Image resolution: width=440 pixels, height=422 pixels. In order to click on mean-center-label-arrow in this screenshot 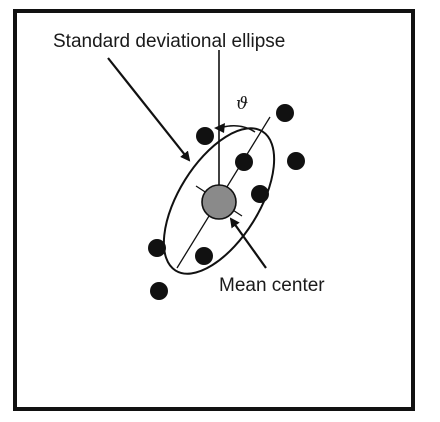, I will do `click(248, 243)`.